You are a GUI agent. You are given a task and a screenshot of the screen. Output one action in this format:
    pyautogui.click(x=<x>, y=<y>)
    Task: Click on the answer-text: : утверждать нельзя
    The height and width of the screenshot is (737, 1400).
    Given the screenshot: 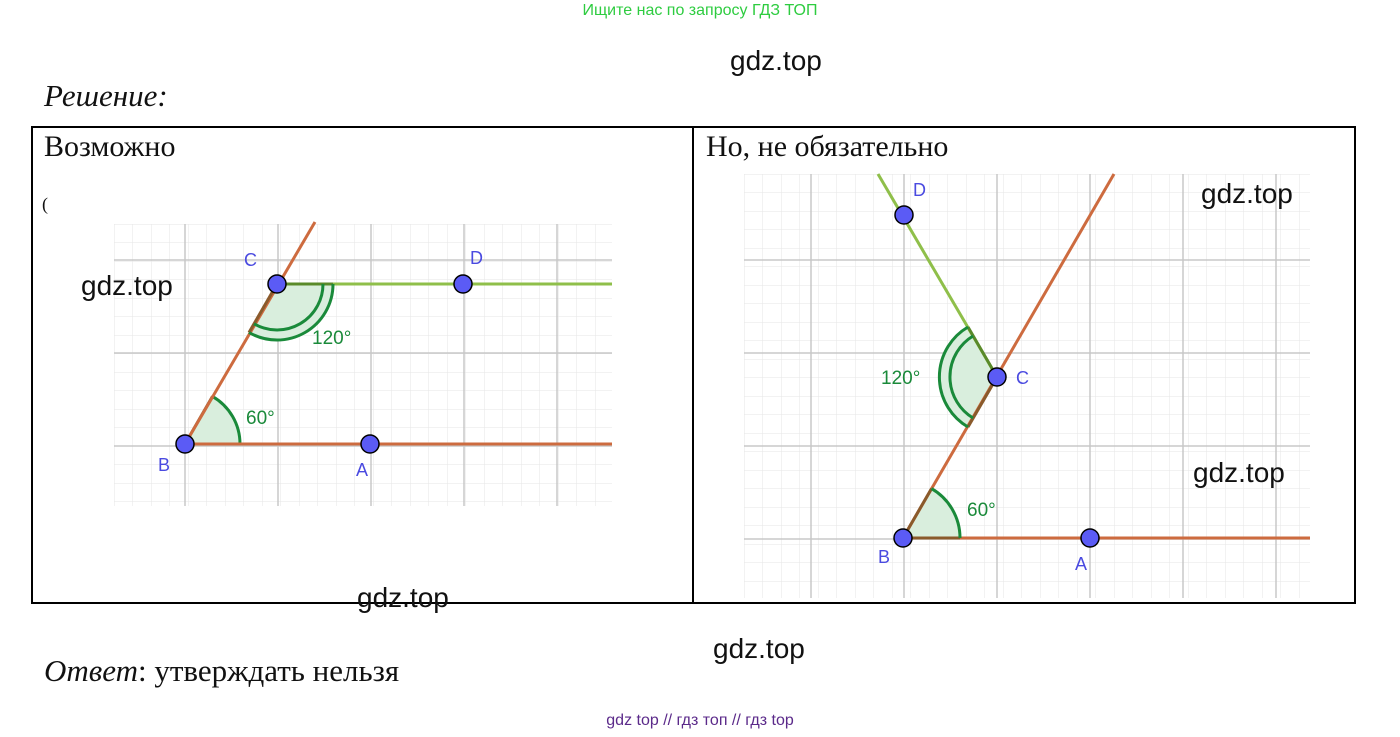 What is the action you would take?
    pyautogui.click(x=268, y=670)
    